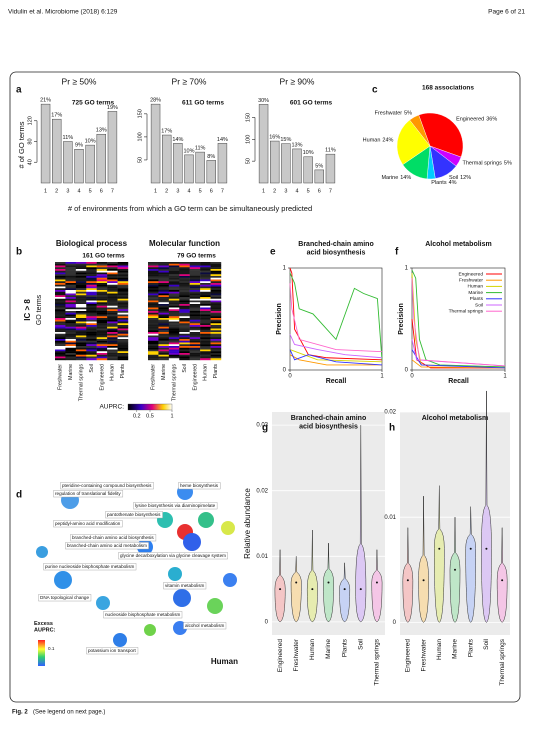  Describe the element at coordinates (394, 114) in the screenshot. I see `slice-label: Freshwater 5%` at that location.